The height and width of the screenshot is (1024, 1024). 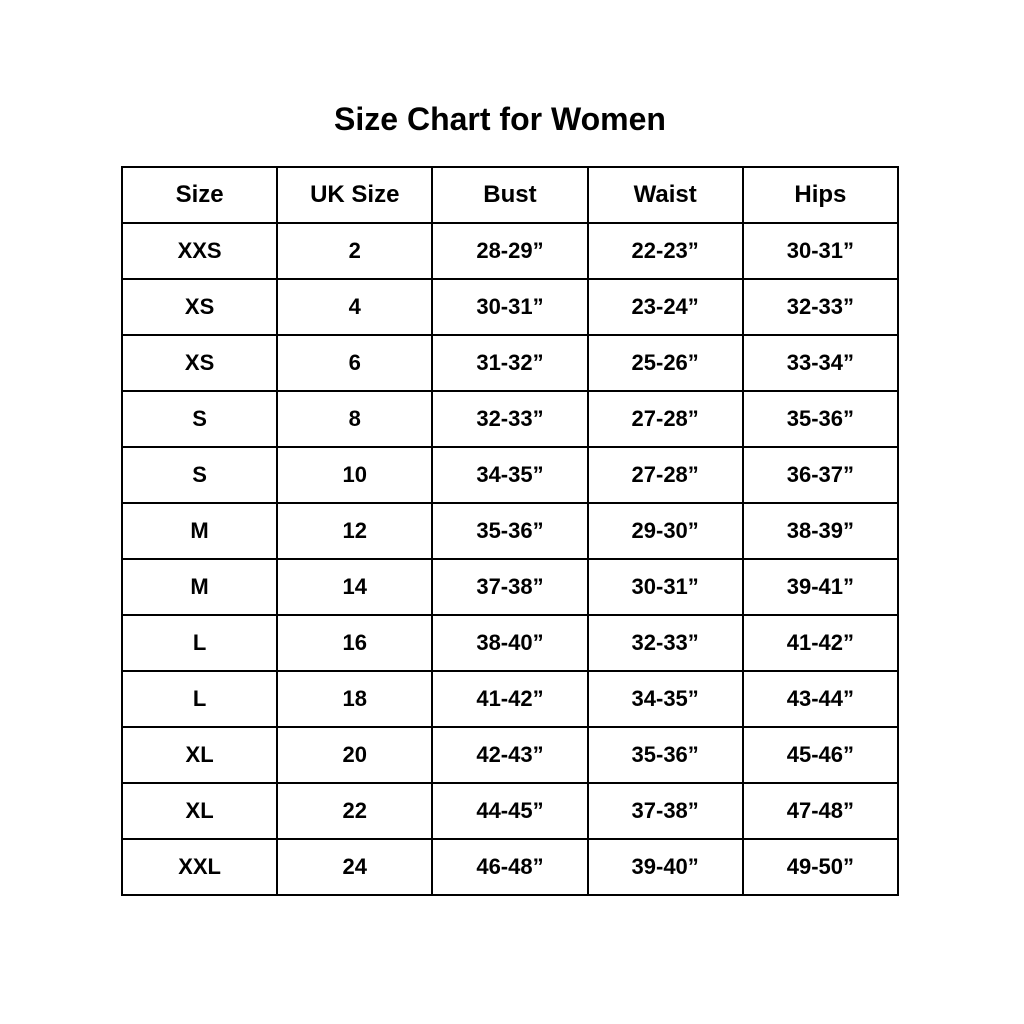 What do you see at coordinates (820, 755) in the screenshot?
I see `table-cell: 45-46”` at bounding box center [820, 755].